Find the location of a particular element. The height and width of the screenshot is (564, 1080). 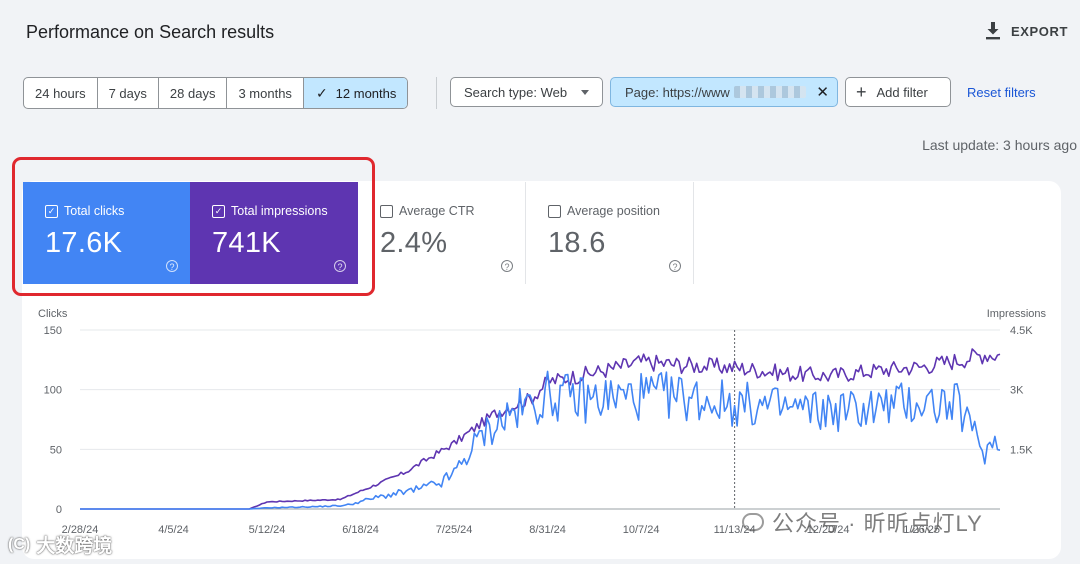

y-tick-right: 1.5K is located at coordinates (1021, 450).